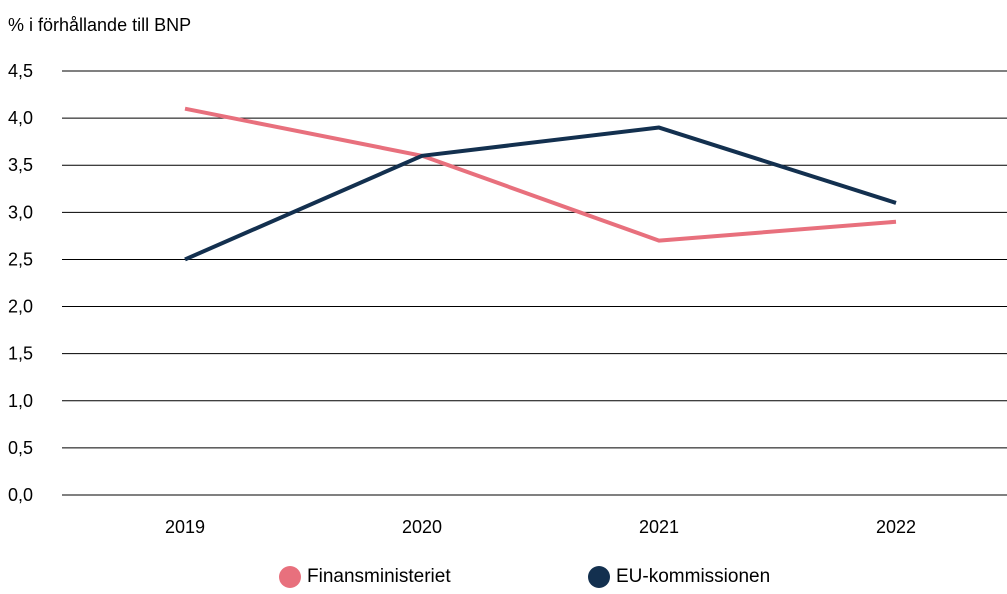 This screenshot has height=594, width=1007. What do you see at coordinates (20, 401) in the screenshot?
I see `y-tick-label-2: 1,0` at bounding box center [20, 401].